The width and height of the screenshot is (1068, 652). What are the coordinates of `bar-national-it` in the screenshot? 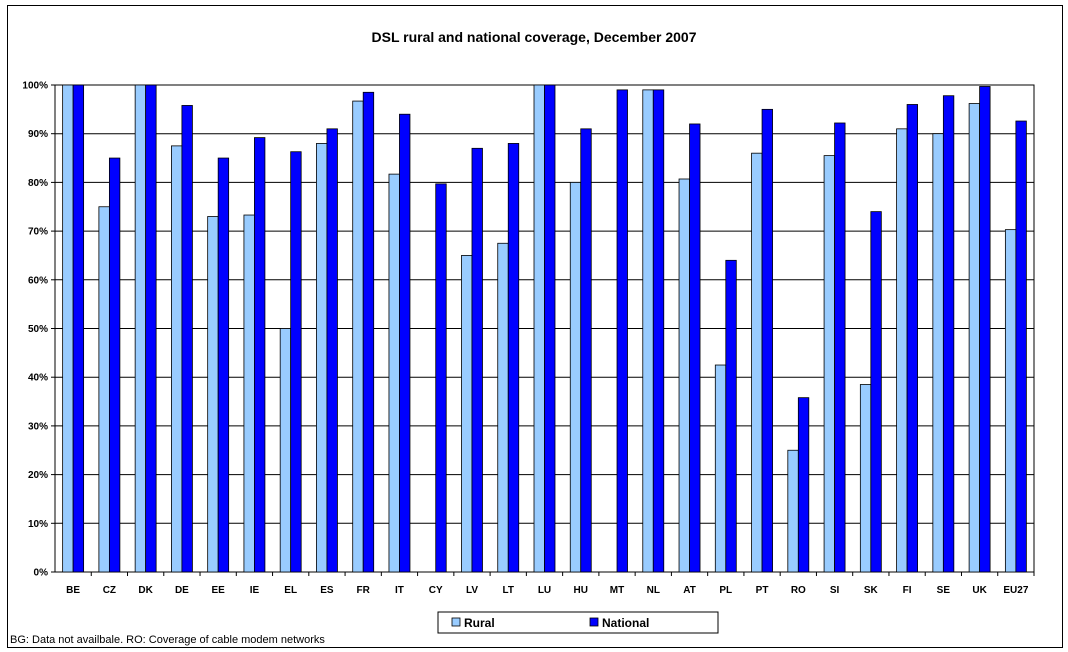 It's located at (405, 343).